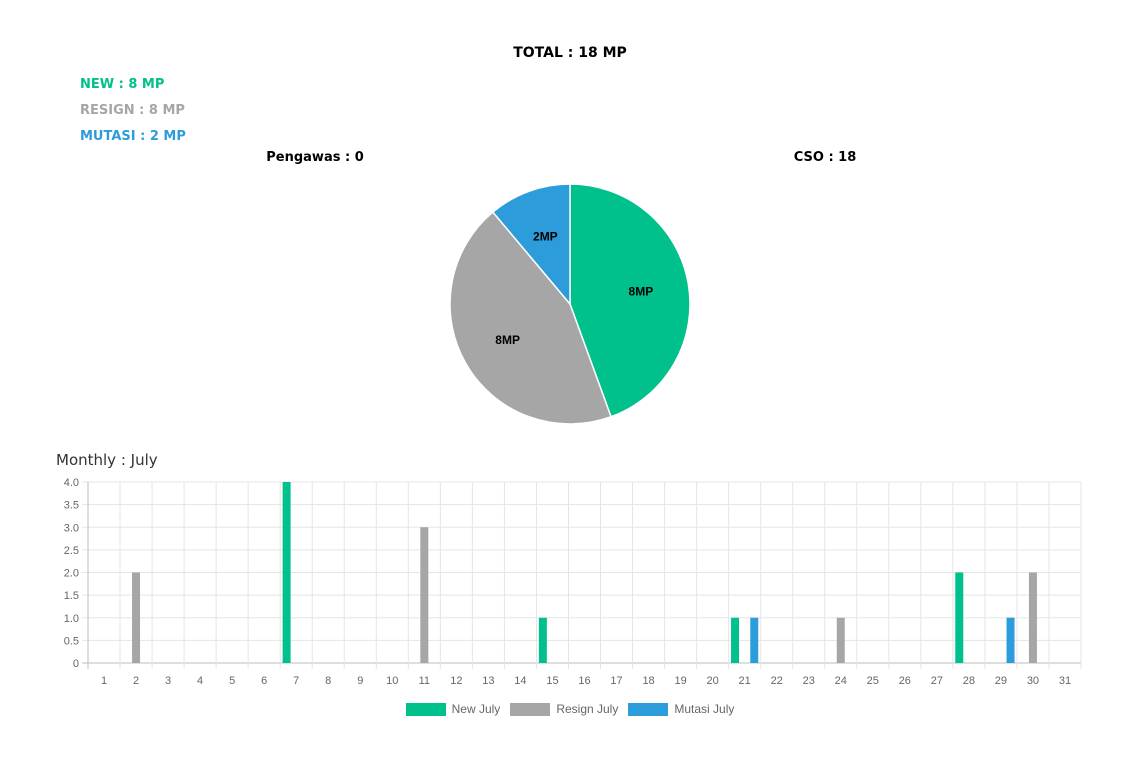  Describe the element at coordinates (745, 681) in the screenshot. I see `x-tick-label: 21` at that location.